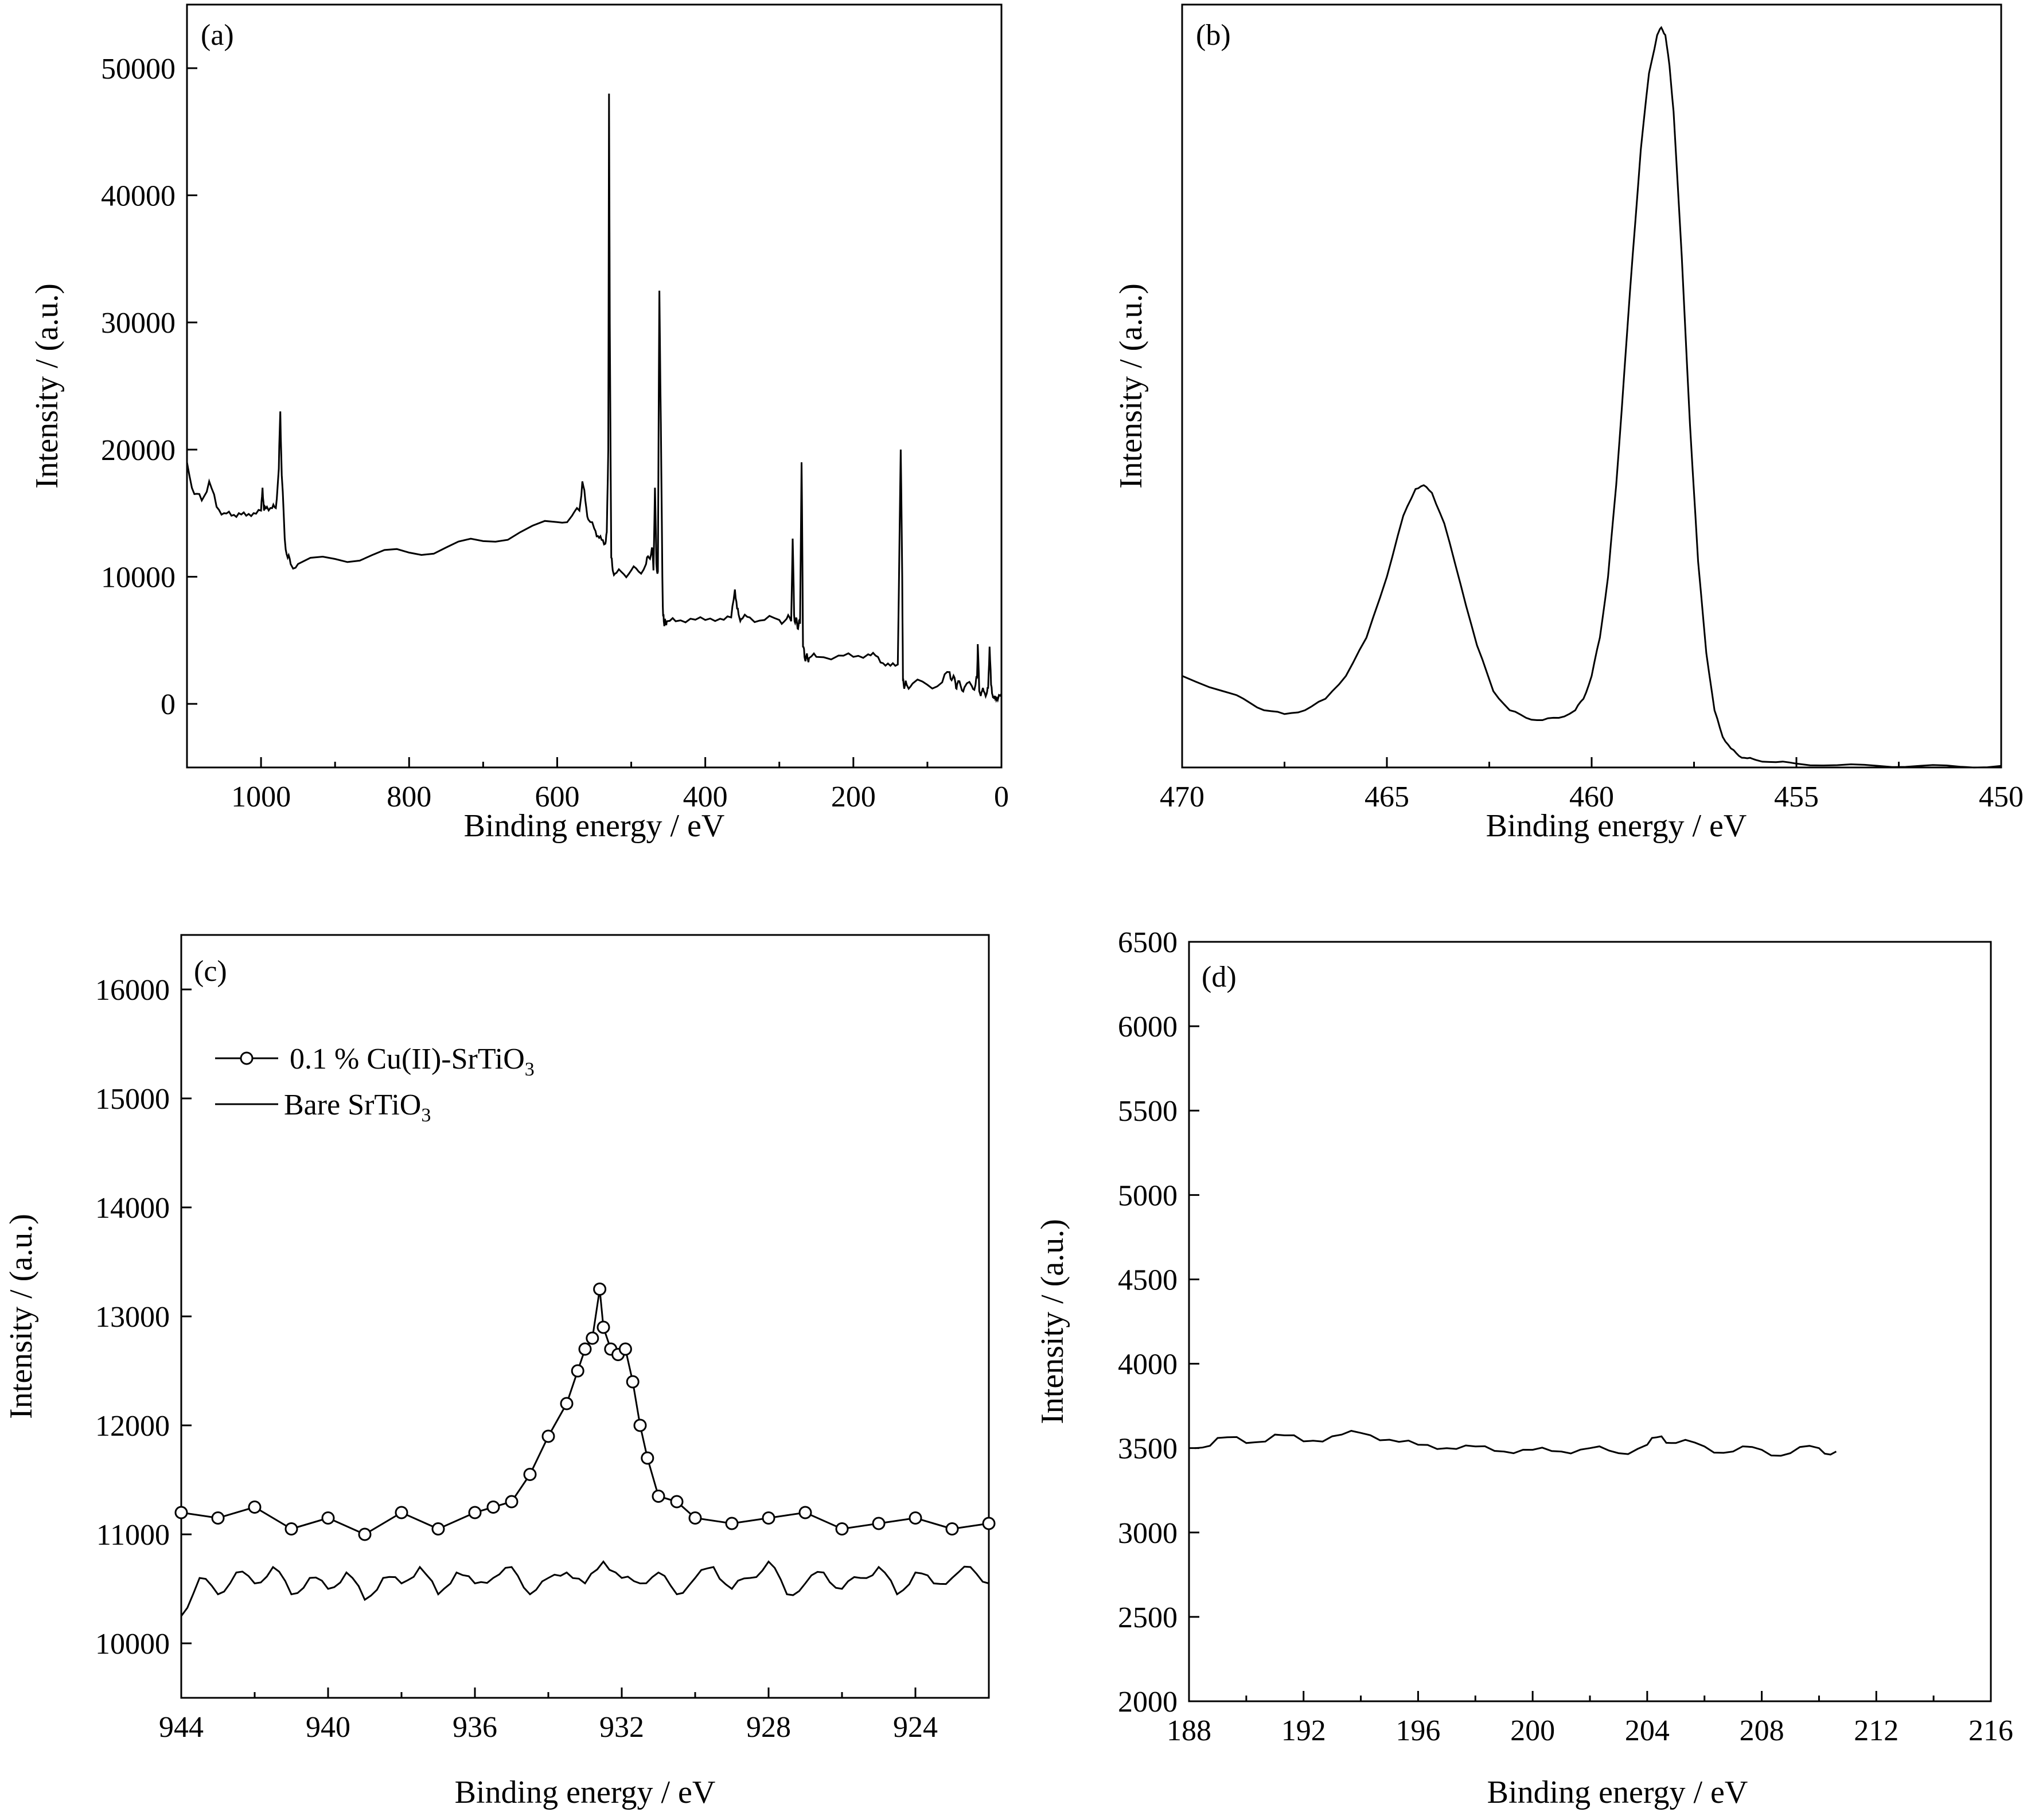 This screenshot has width=2031, height=1820. Describe the element at coordinates (412, 1061) in the screenshot. I see `legend-label-cu: 0.1 % Cu(II)-SrTiO3` at that location.